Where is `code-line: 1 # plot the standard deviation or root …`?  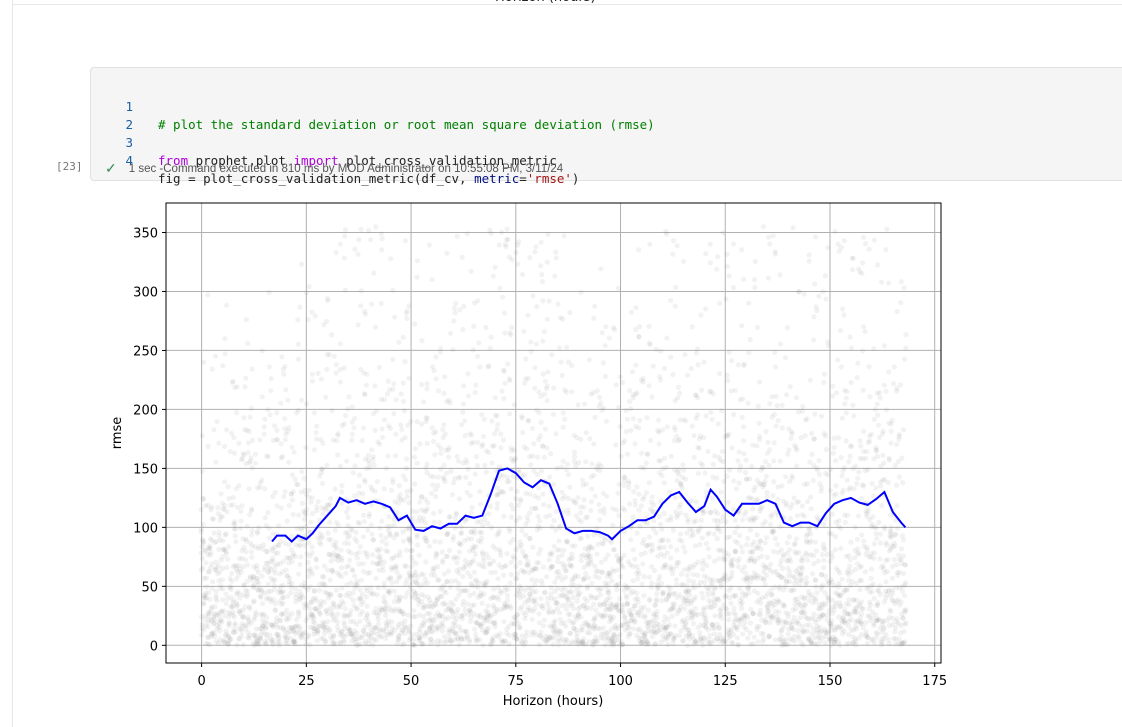 code-line: 1 # plot the standard deviation or root … is located at coordinates (372, 106).